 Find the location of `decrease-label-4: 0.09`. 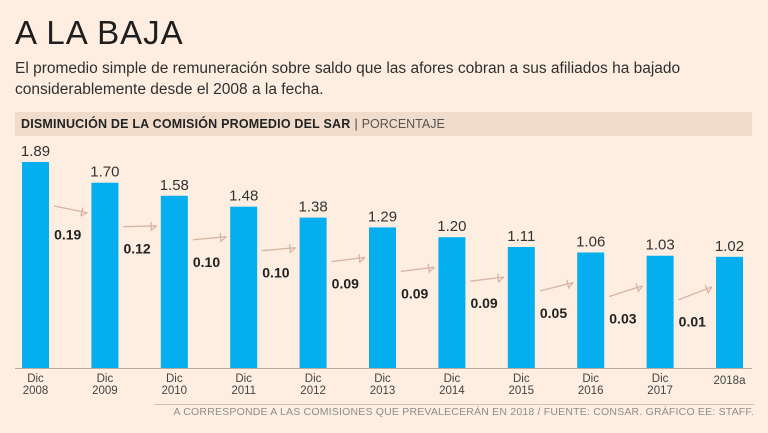

decrease-label-4: 0.09 is located at coordinates (345, 284).